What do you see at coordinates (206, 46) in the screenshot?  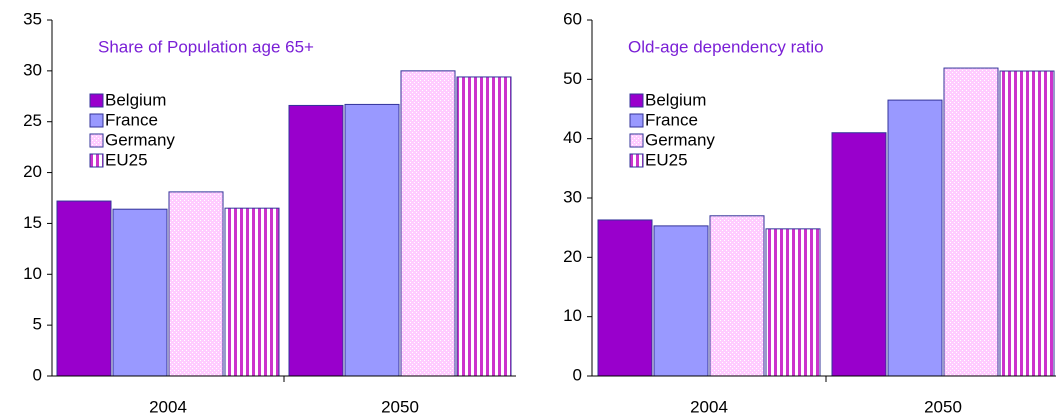 I see `chart-title: Share of Population age 65+` at bounding box center [206, 46].